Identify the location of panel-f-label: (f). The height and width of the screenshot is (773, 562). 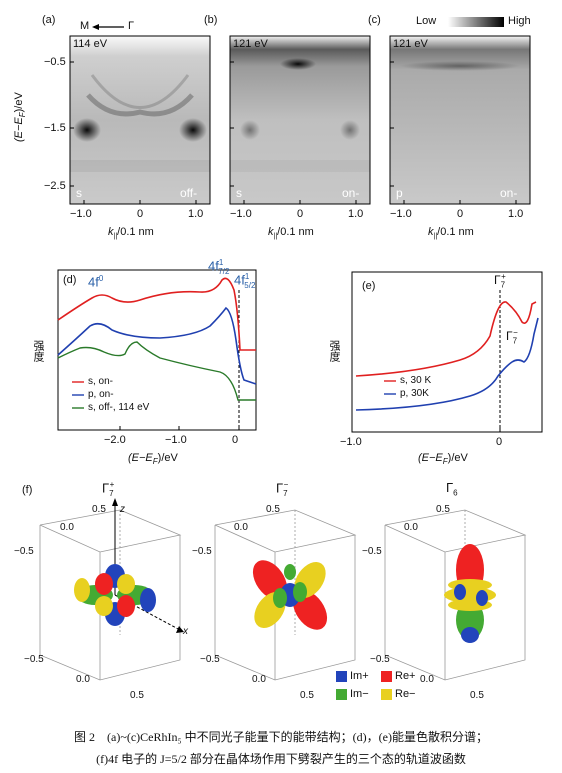
(27, 490).